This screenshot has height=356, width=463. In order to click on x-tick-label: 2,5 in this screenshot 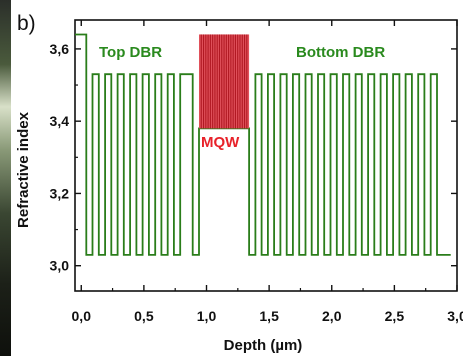, I will do `click(395, 316)`.